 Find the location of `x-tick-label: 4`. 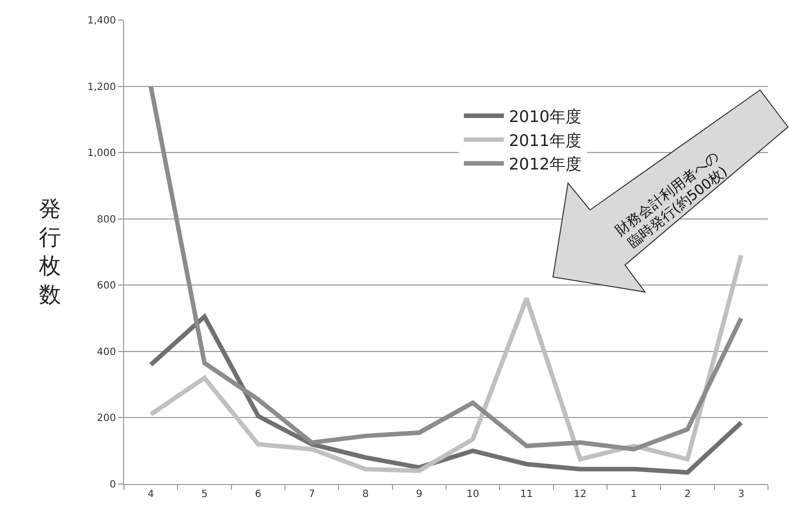

x-tick-label: 4 is located at coordinates (151, 494).